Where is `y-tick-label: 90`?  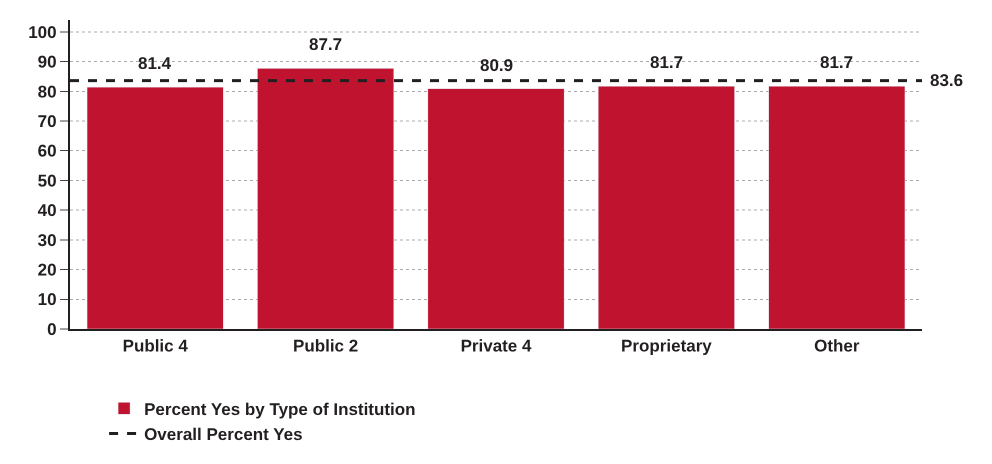
y-tick-label: 90 is located at coordinates (47, 62).